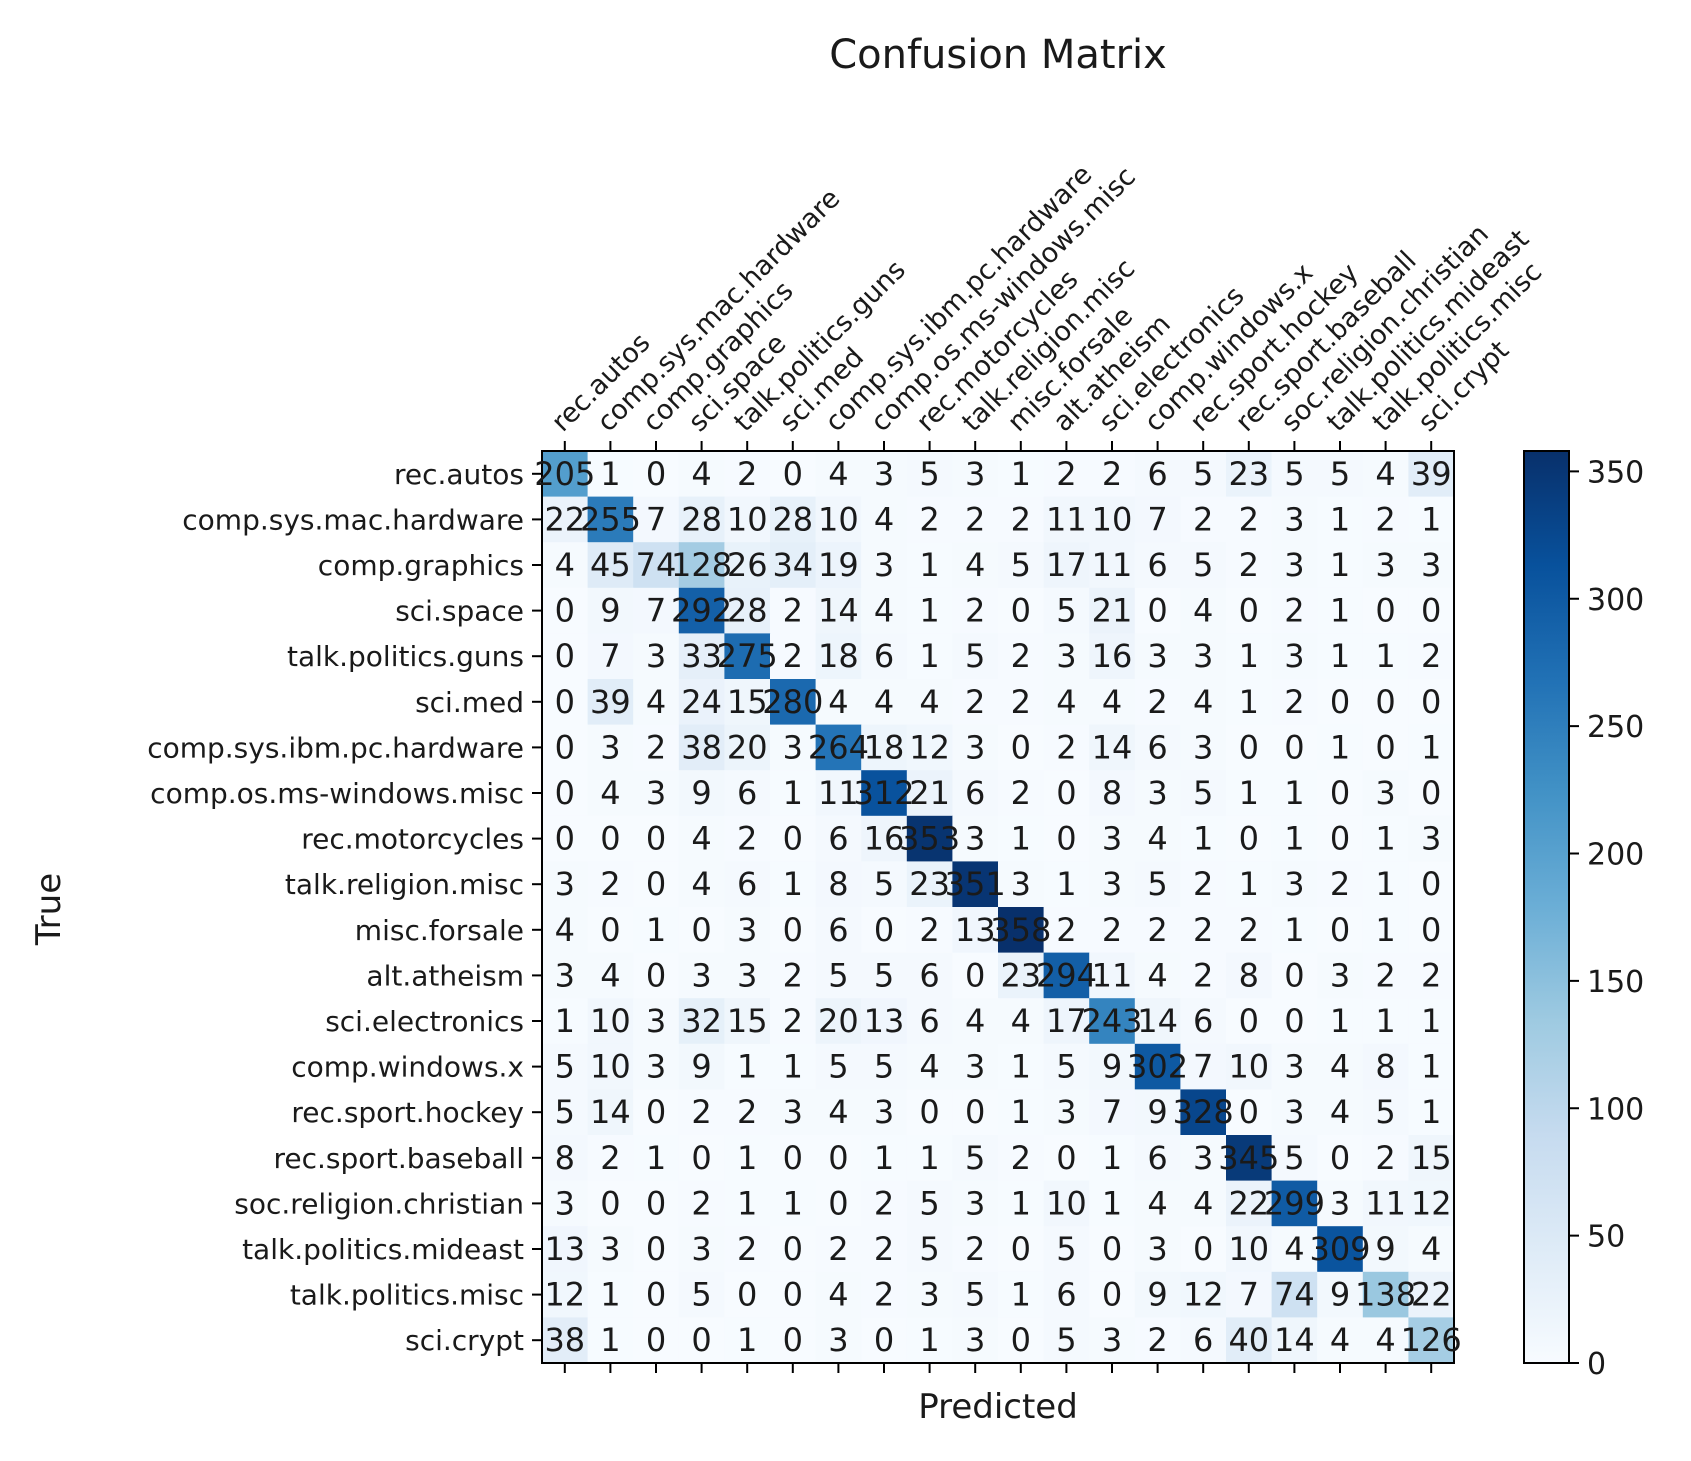 This screenshot has width=1691, height=1461. I want to click on colorbar-tick-label: 300, so click(1615, 600).